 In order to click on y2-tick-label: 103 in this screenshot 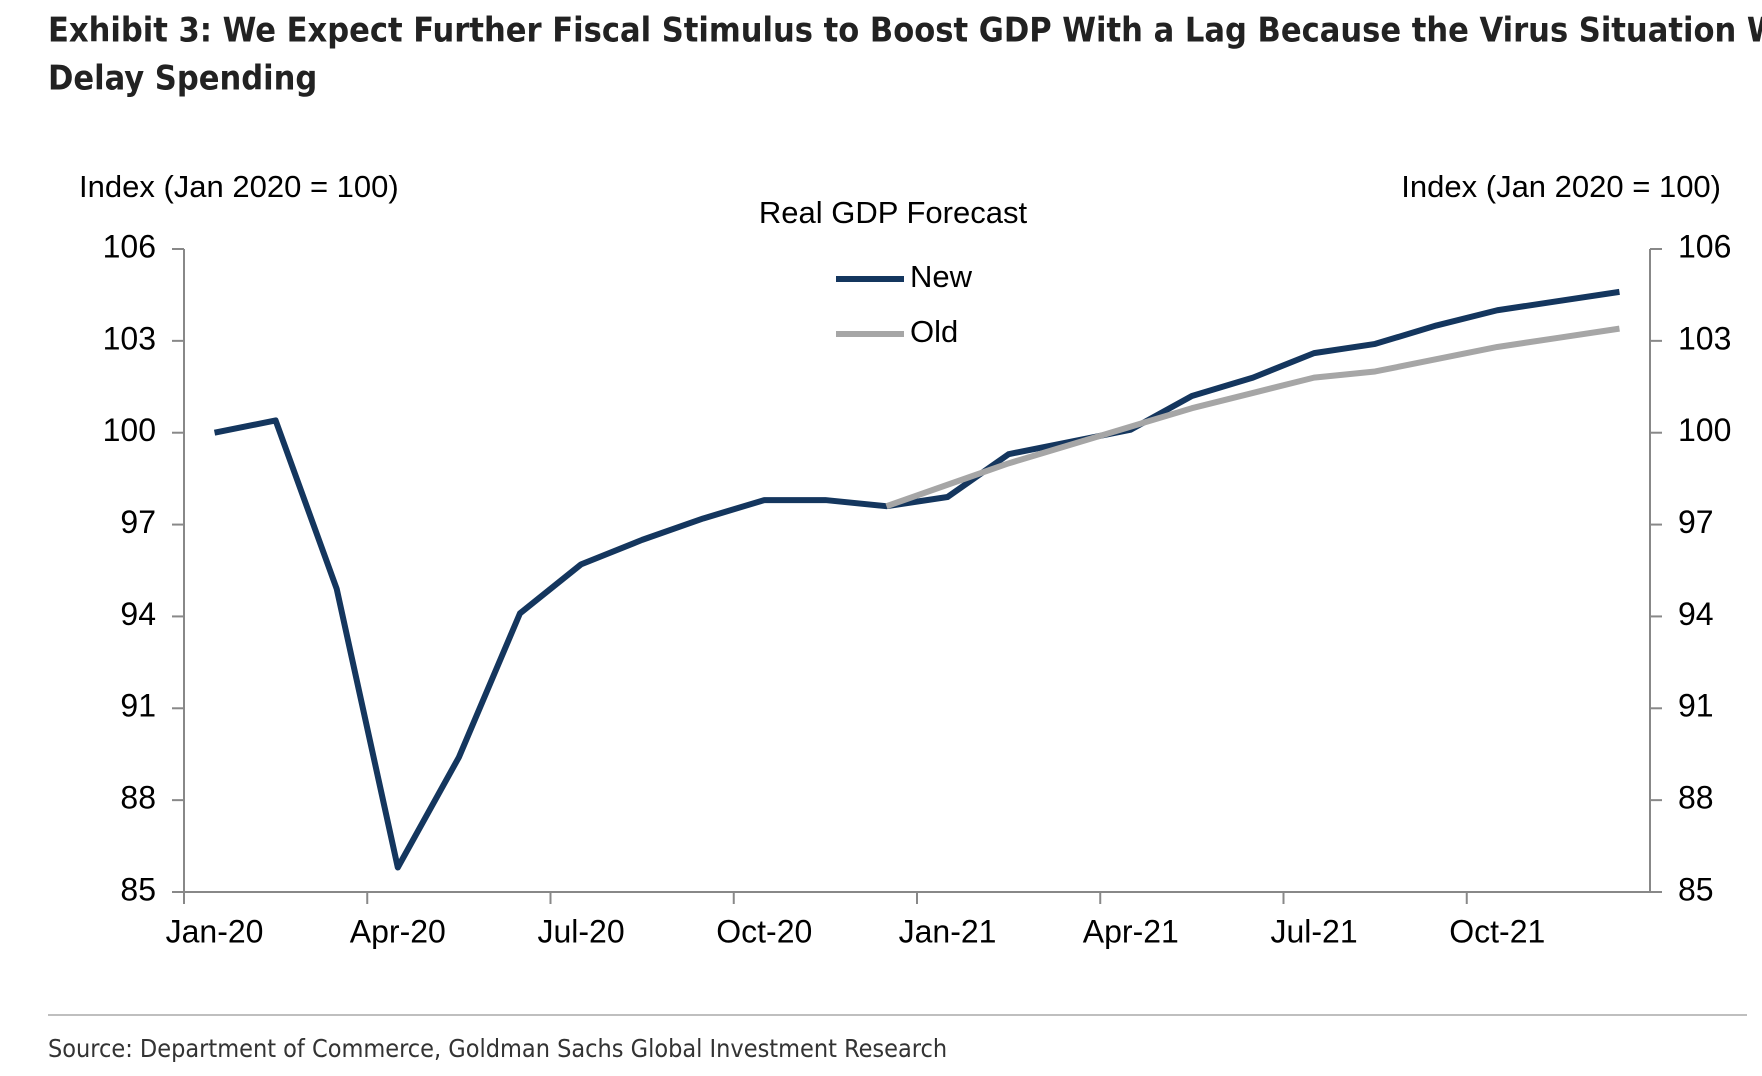, I will do `click(1704, 338)`.